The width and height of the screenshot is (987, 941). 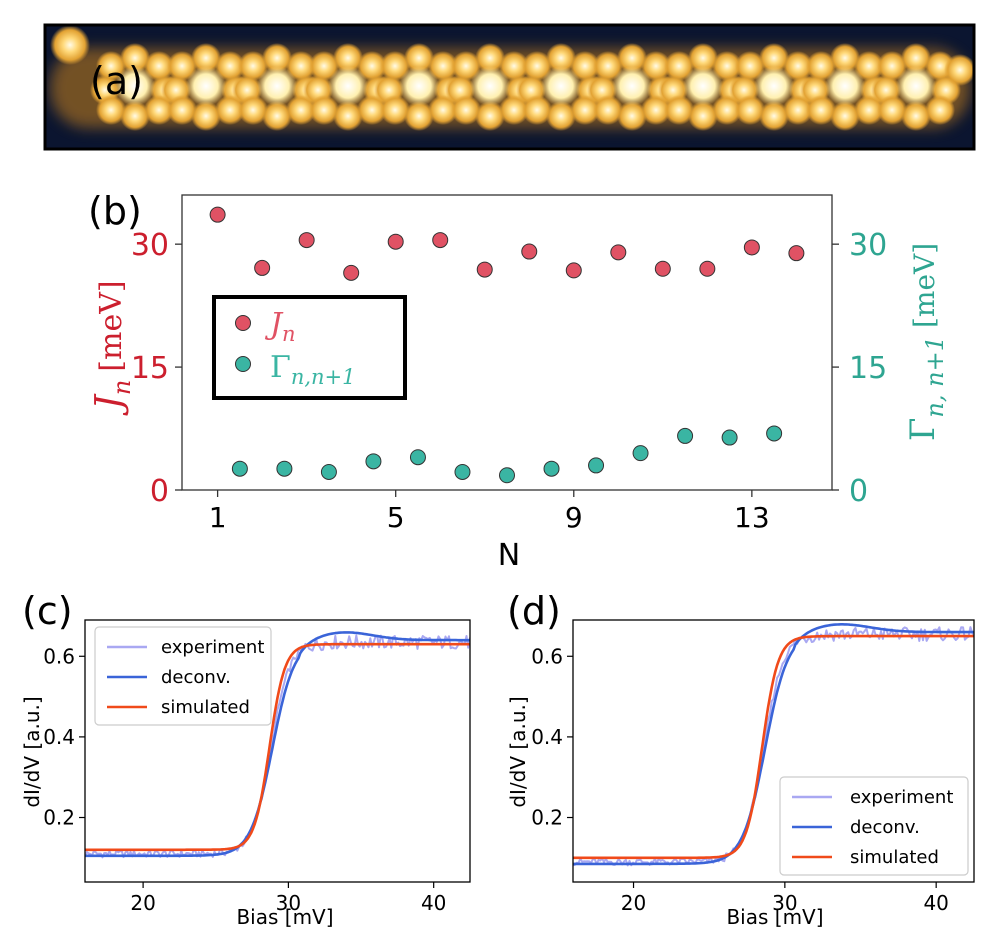 What do you see at coordinates (277, 745) in the screenshot?
I see `panel-c-plot-area` at bounding box center [277, 745].